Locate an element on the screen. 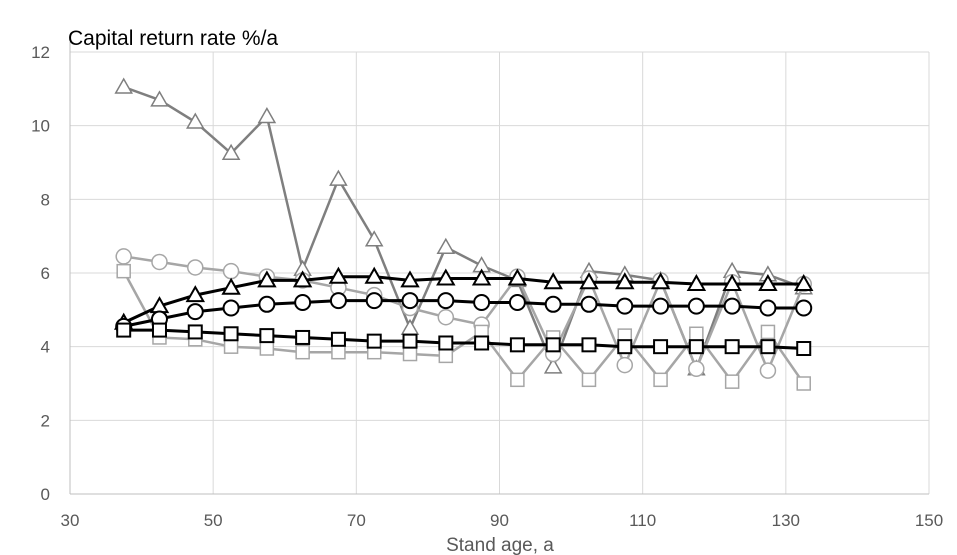  x-tick-label: 150 is located at coordinates (929, 520).